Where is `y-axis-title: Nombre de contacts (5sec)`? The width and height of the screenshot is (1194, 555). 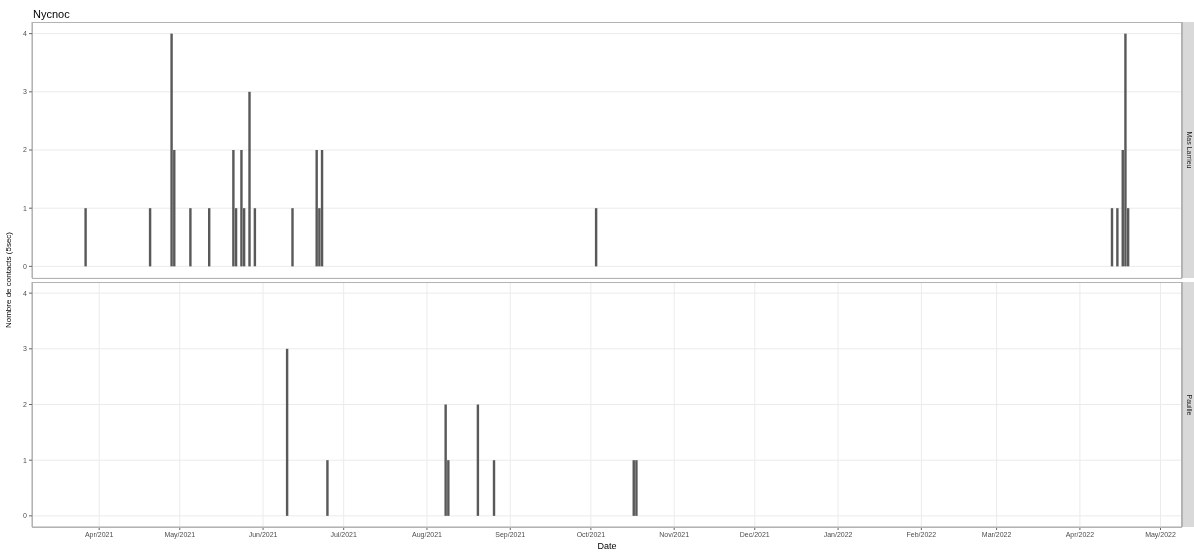
y-axis-title: Nombre de contacts (5sec) is located at coordinates (8, 280).